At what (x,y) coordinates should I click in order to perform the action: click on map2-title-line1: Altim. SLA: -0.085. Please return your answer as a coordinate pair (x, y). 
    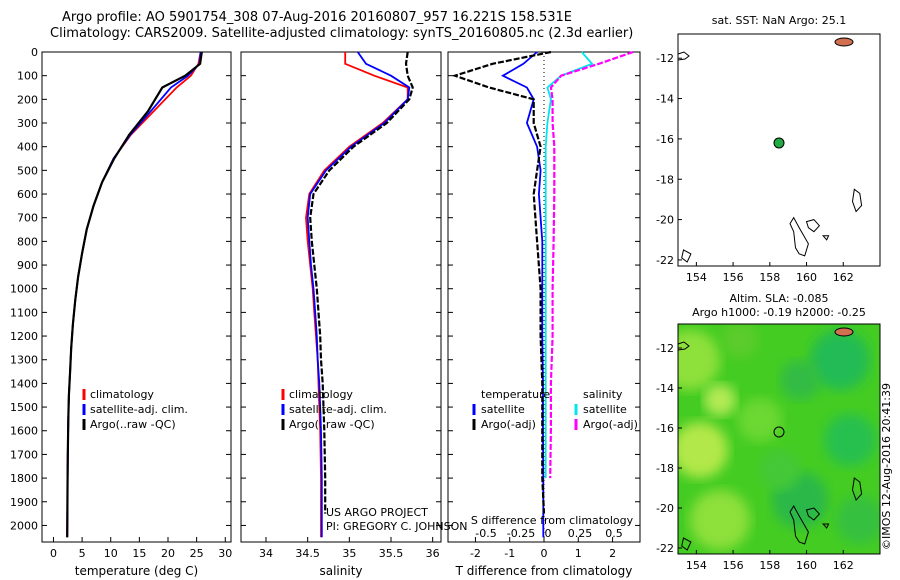
    Looking at the image, I should click on (778, 298).